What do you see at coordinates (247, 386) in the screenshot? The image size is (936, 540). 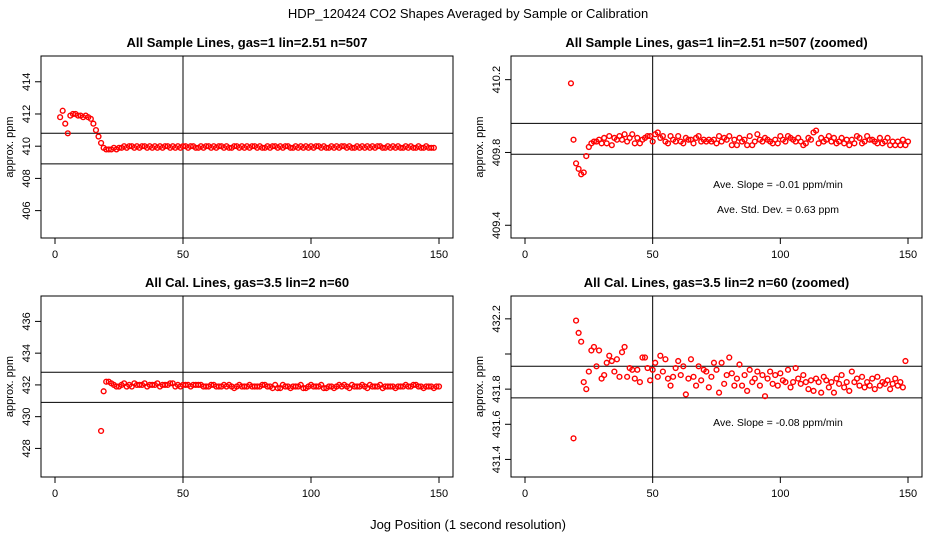 I see `plot-frame` at bounding box center [247, 386].